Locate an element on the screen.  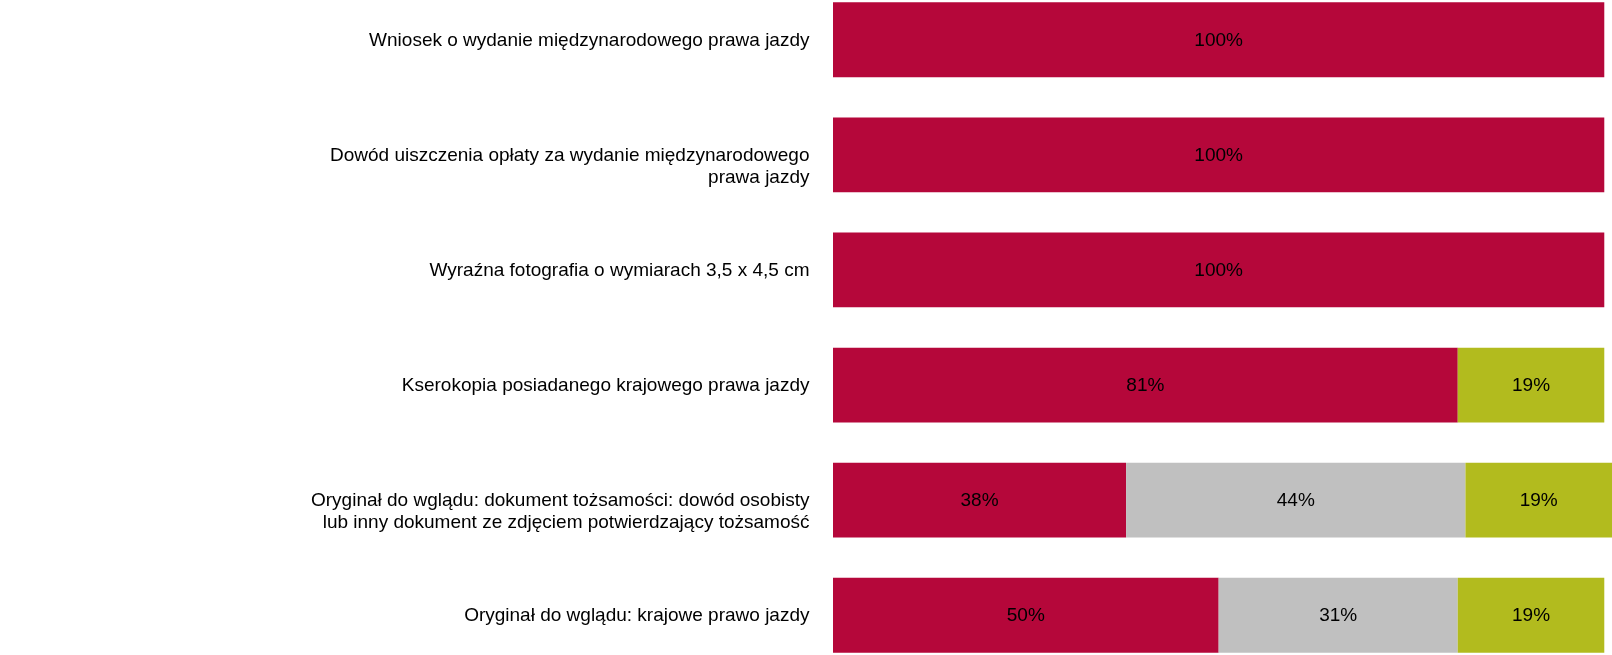
data-label: 44% is located at coordinates (1295, 500).